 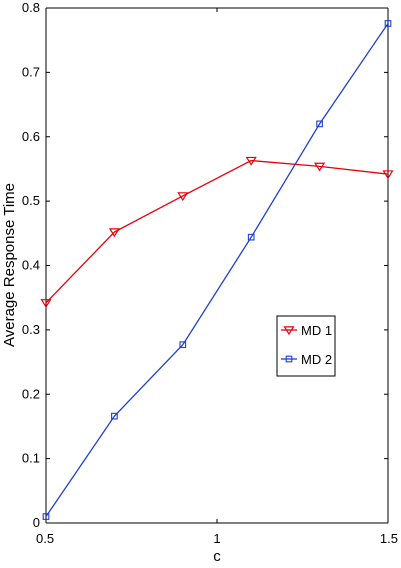 I want to click on x-tick-label: 0.5, so click(x=45, y=538).